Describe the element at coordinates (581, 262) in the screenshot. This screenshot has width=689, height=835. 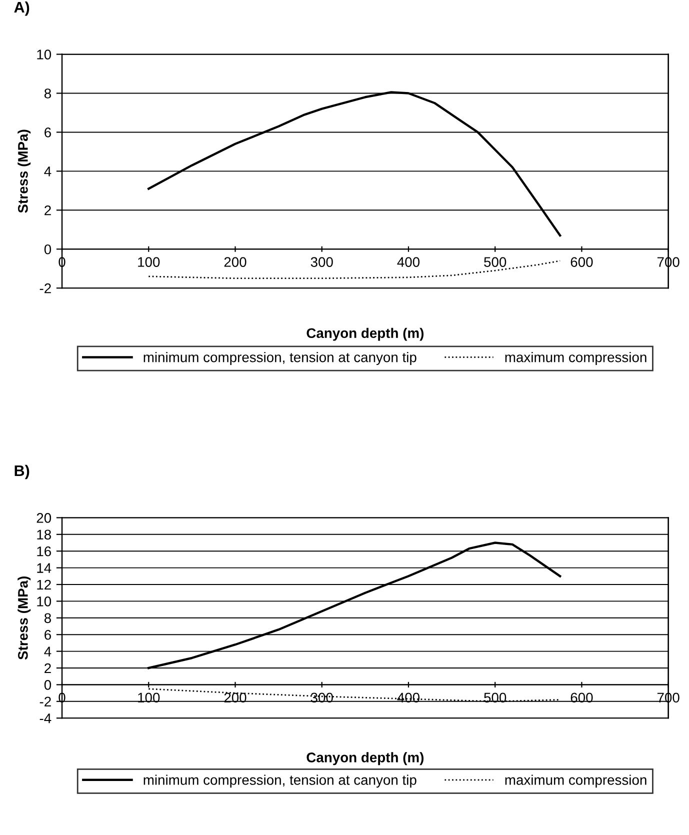
I see `x-tick-label: 600` at that location.